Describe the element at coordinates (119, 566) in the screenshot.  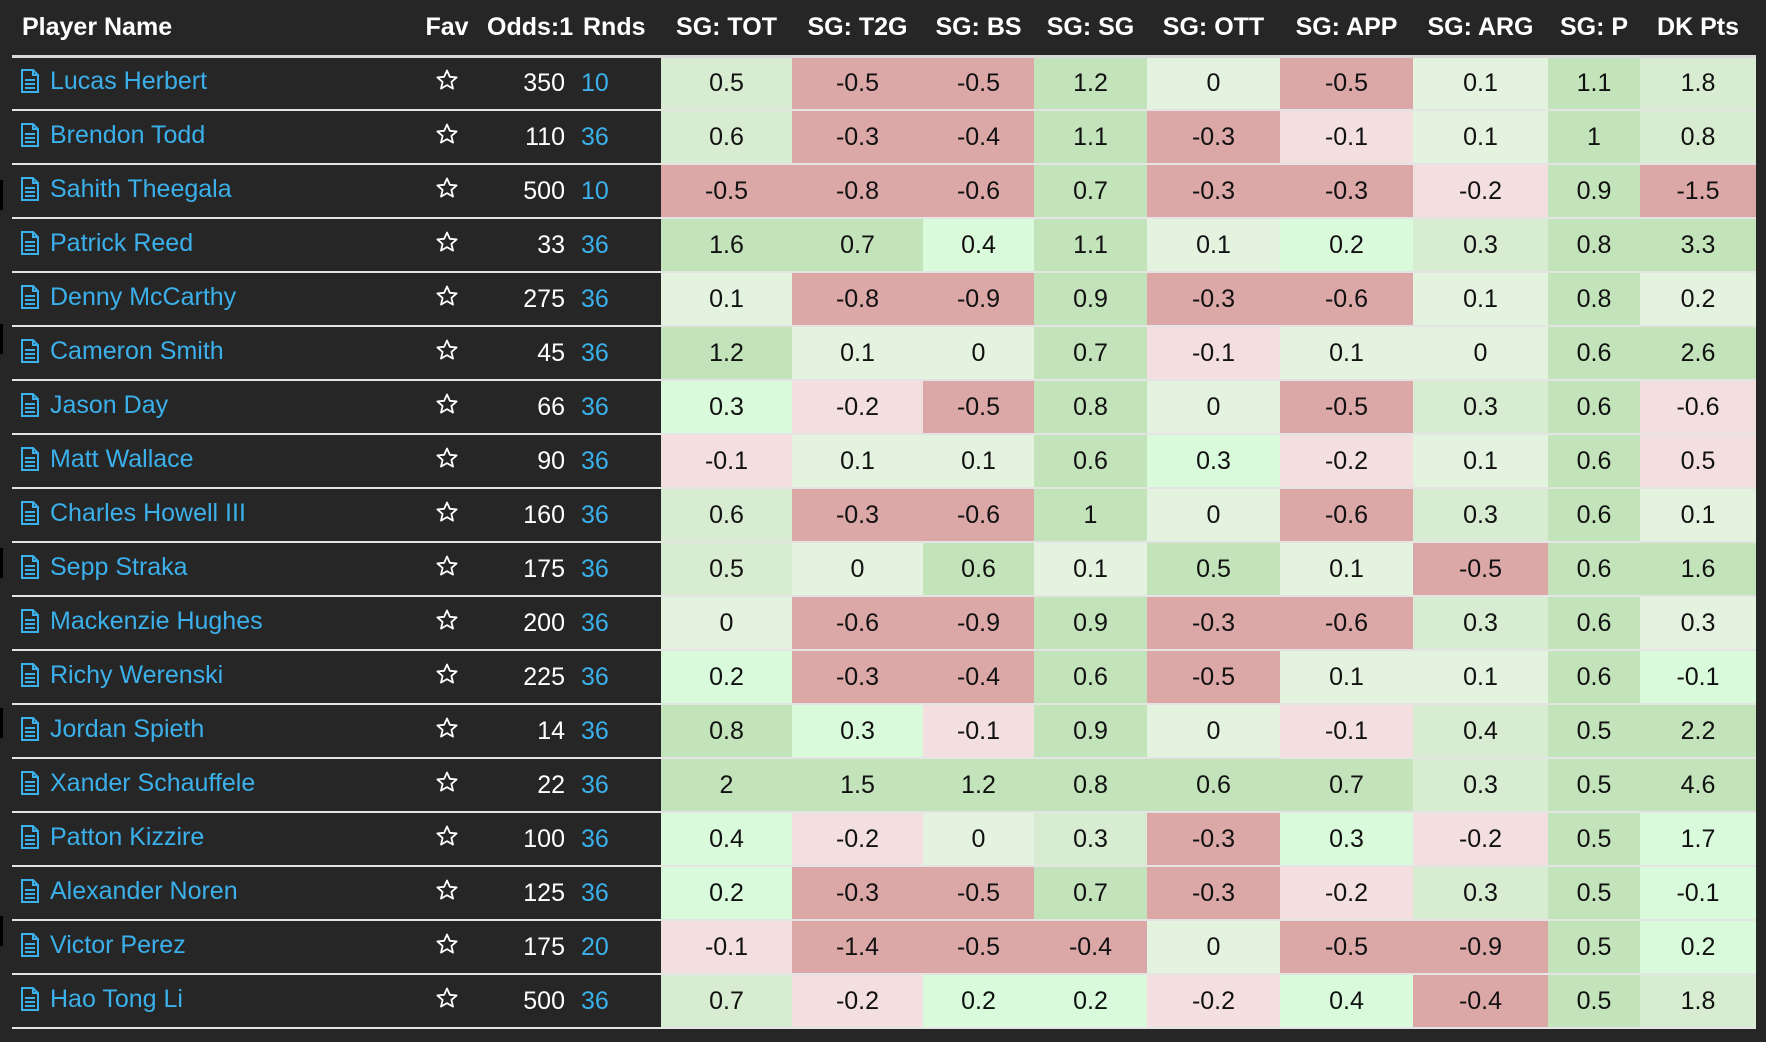
I see `player-name-link: Sepp Straka` at that location.